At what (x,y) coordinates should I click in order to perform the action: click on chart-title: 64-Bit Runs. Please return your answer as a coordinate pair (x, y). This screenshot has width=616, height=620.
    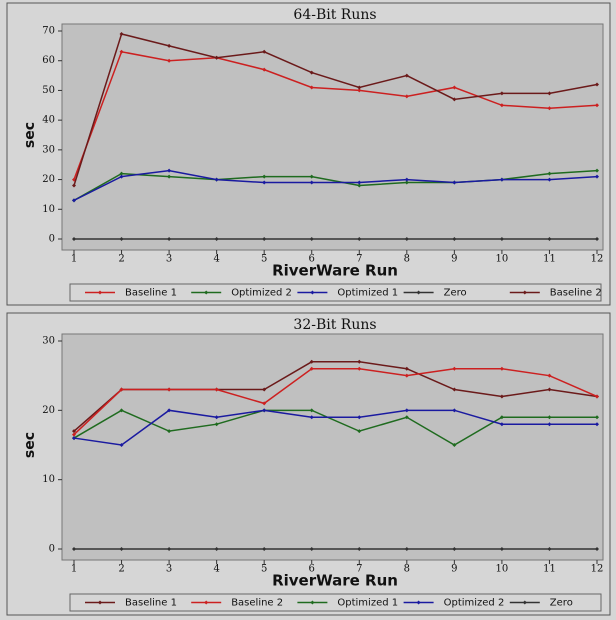
    Looking at the image, I should click on (334, 15).